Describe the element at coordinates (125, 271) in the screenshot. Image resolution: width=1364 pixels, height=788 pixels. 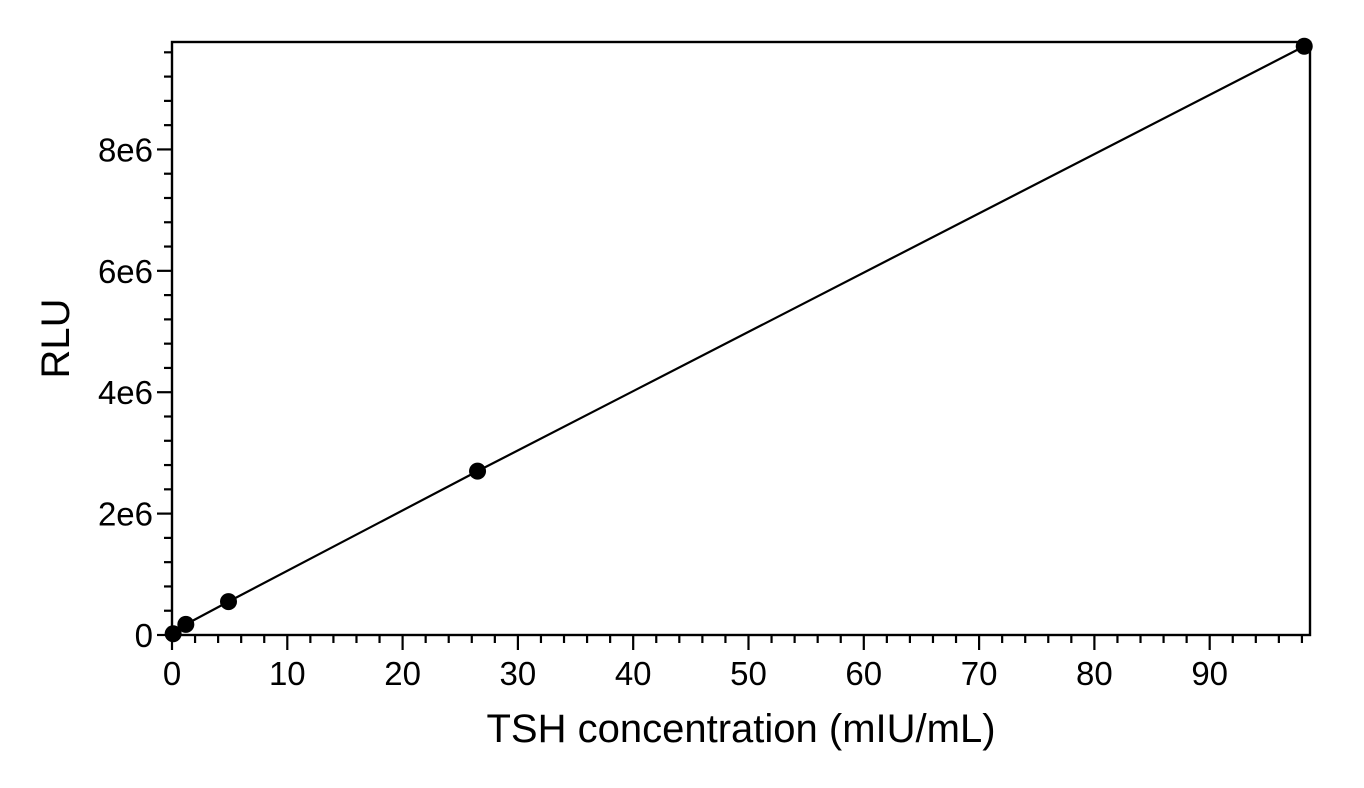
I see `y-tick-label: 6e6` at that location.